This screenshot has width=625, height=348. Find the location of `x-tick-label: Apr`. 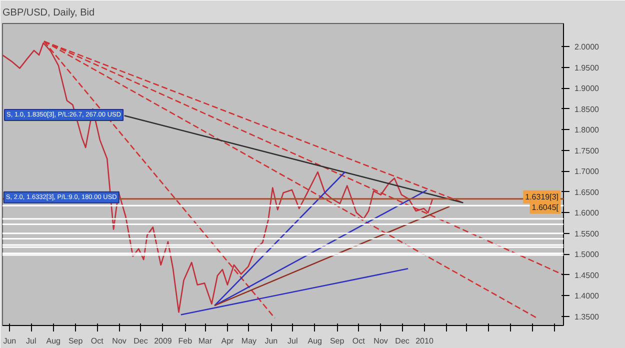

x-tick-label: Apr is located at coordinates (227, 341).